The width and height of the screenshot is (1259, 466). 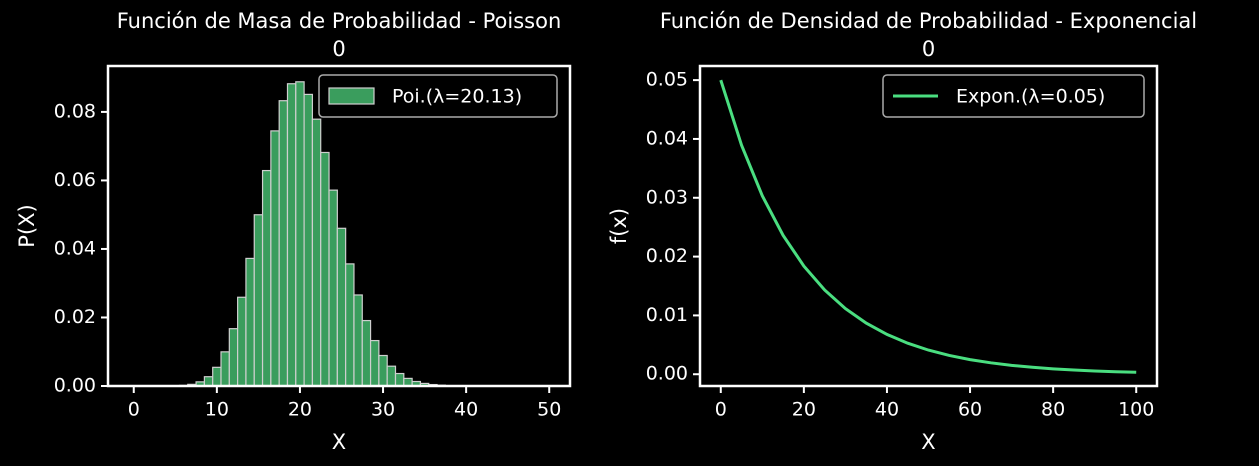 What do you see at coordinates (970, 410) in the screenshot?
I see `x-tick-label: 60` at bounding box center [970, 410].